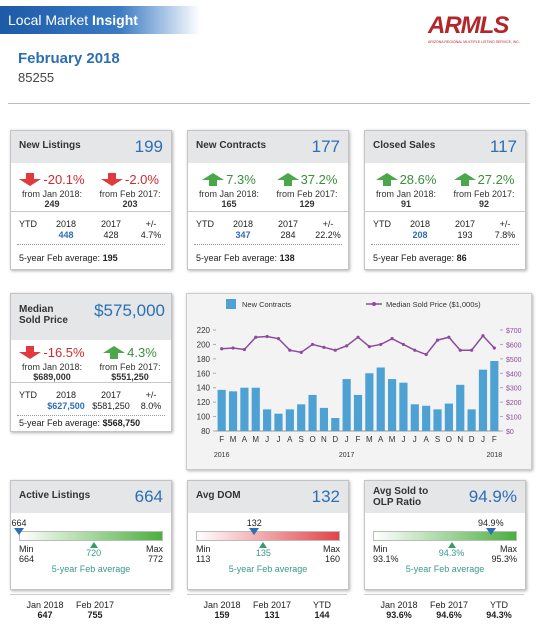  I want to click on divider, so click(269, 103).